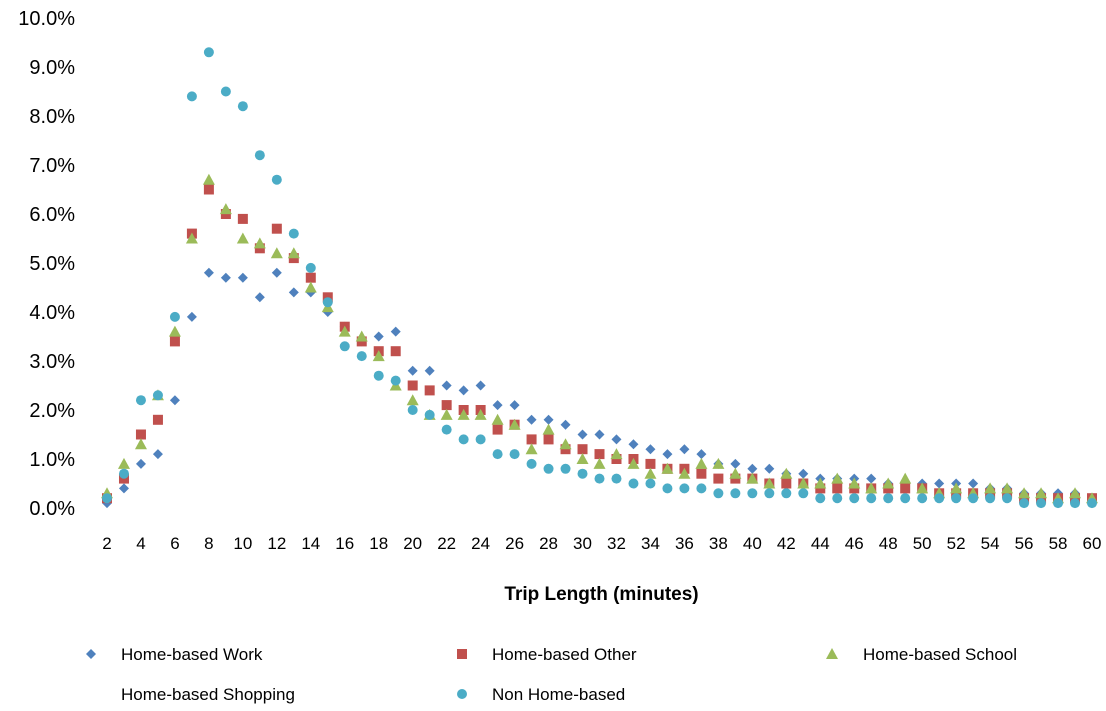  Describe the element at coordinates (378, 543) in the screenshot. I see `x-tick-label: 18` at that location.